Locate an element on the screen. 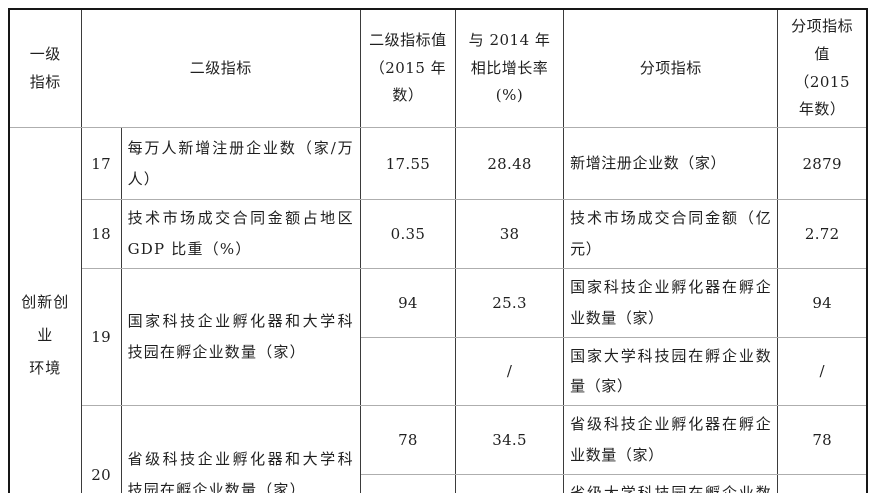 The width and height of the screenshot is (875, 493). row17-no: 17 is located at coordinates (101, 163).